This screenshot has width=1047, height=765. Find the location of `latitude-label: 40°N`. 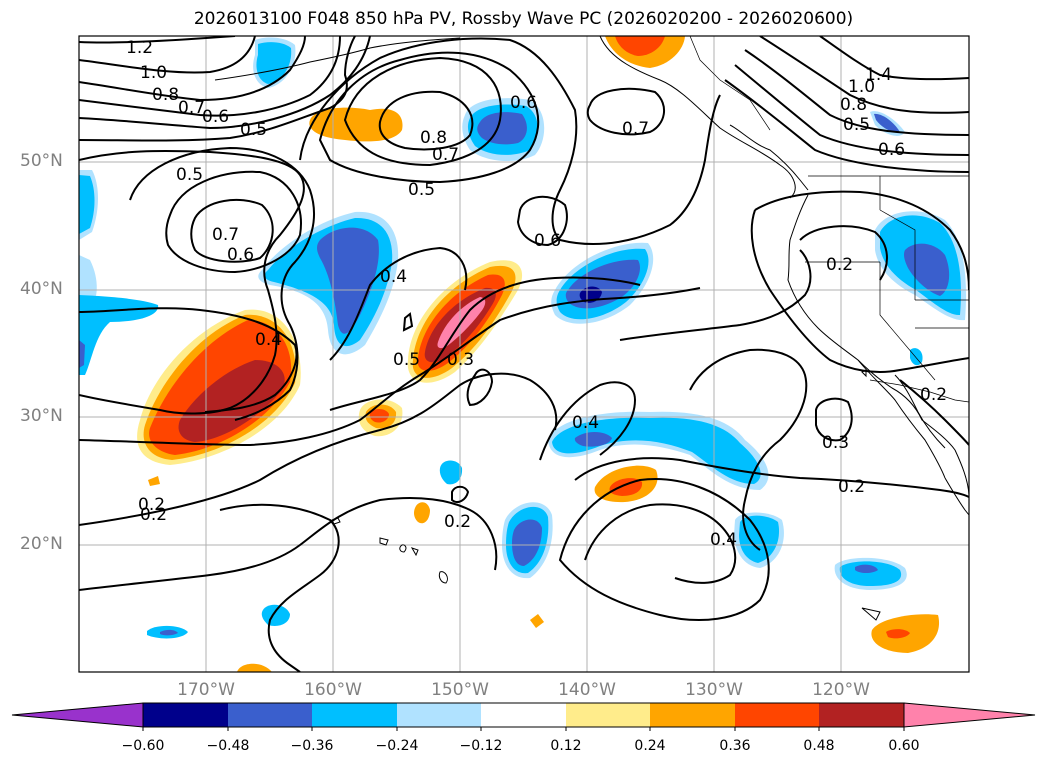

latitude-label: 40°N is located at coordinates (41, 289).